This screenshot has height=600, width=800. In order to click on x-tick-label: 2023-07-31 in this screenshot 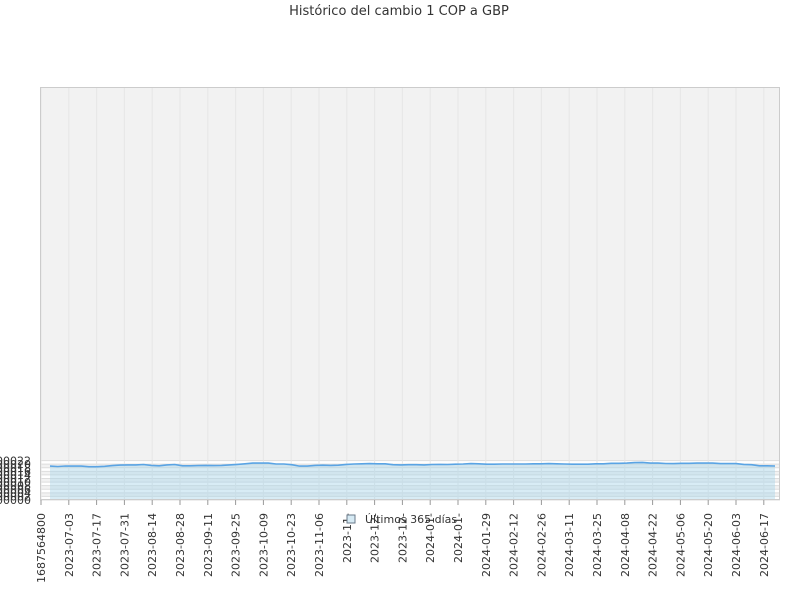, I will do `click(124, 545)`.